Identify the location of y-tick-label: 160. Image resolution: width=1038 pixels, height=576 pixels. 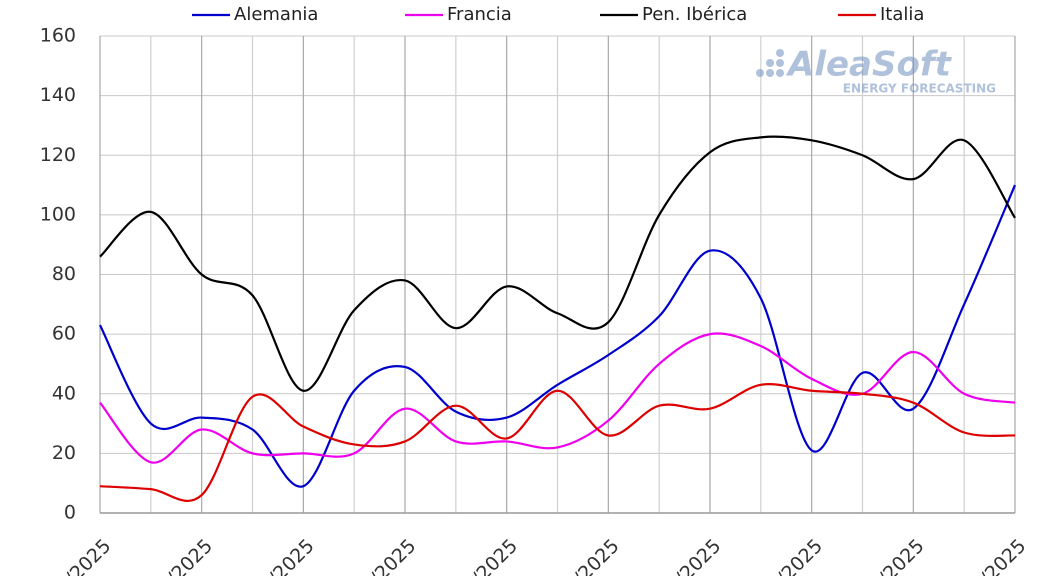
(58, 36).